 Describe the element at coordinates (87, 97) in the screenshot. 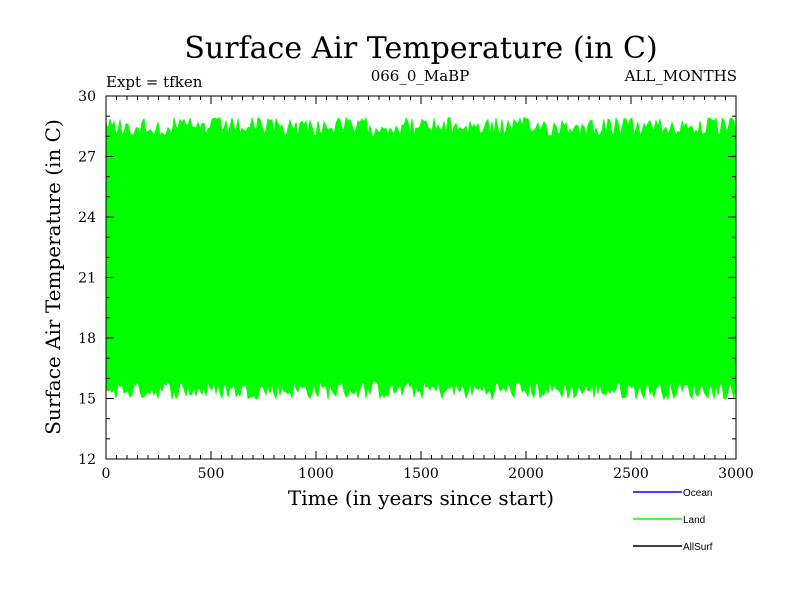

I see `y-tick-label: 30` at that location.